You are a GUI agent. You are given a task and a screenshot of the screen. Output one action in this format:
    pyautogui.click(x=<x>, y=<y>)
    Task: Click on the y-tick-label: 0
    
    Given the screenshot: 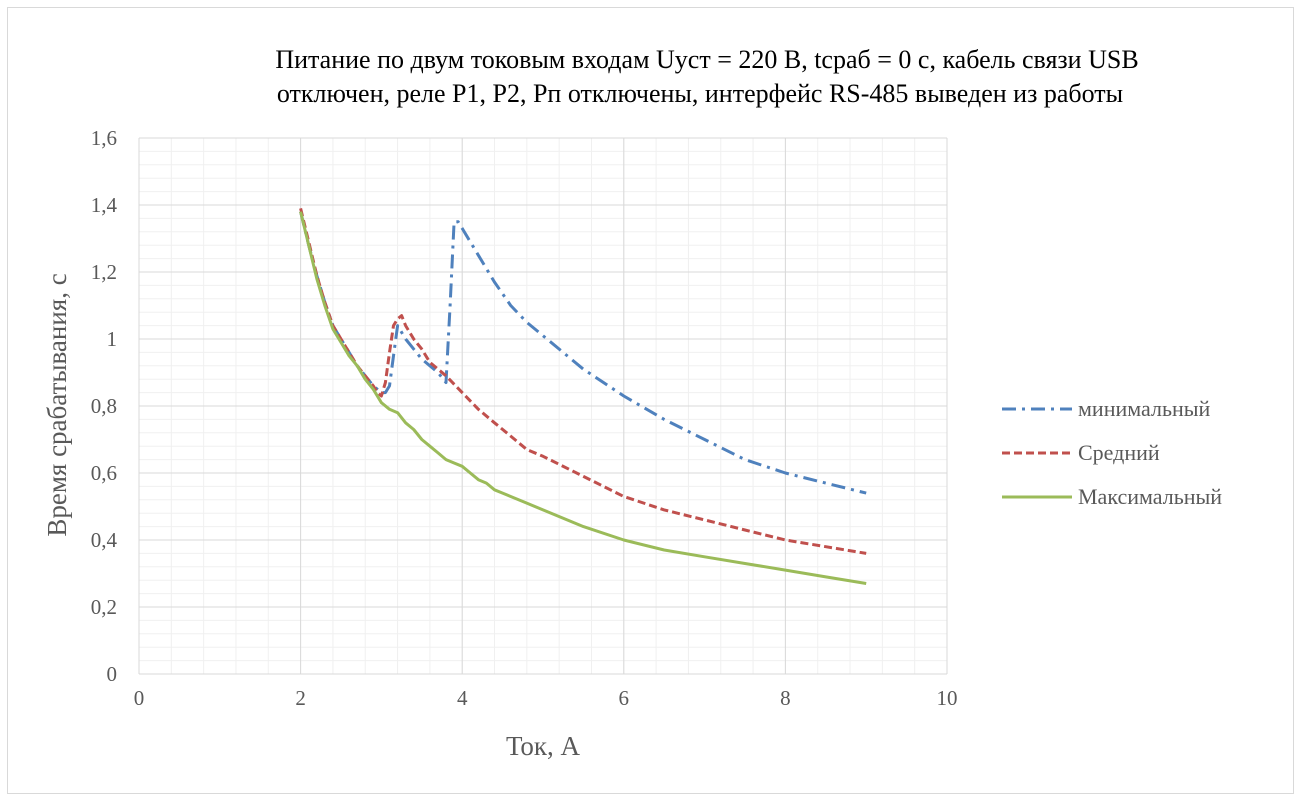 What is the action you would take?
    pyautogui.click(x=112, y=674)
    